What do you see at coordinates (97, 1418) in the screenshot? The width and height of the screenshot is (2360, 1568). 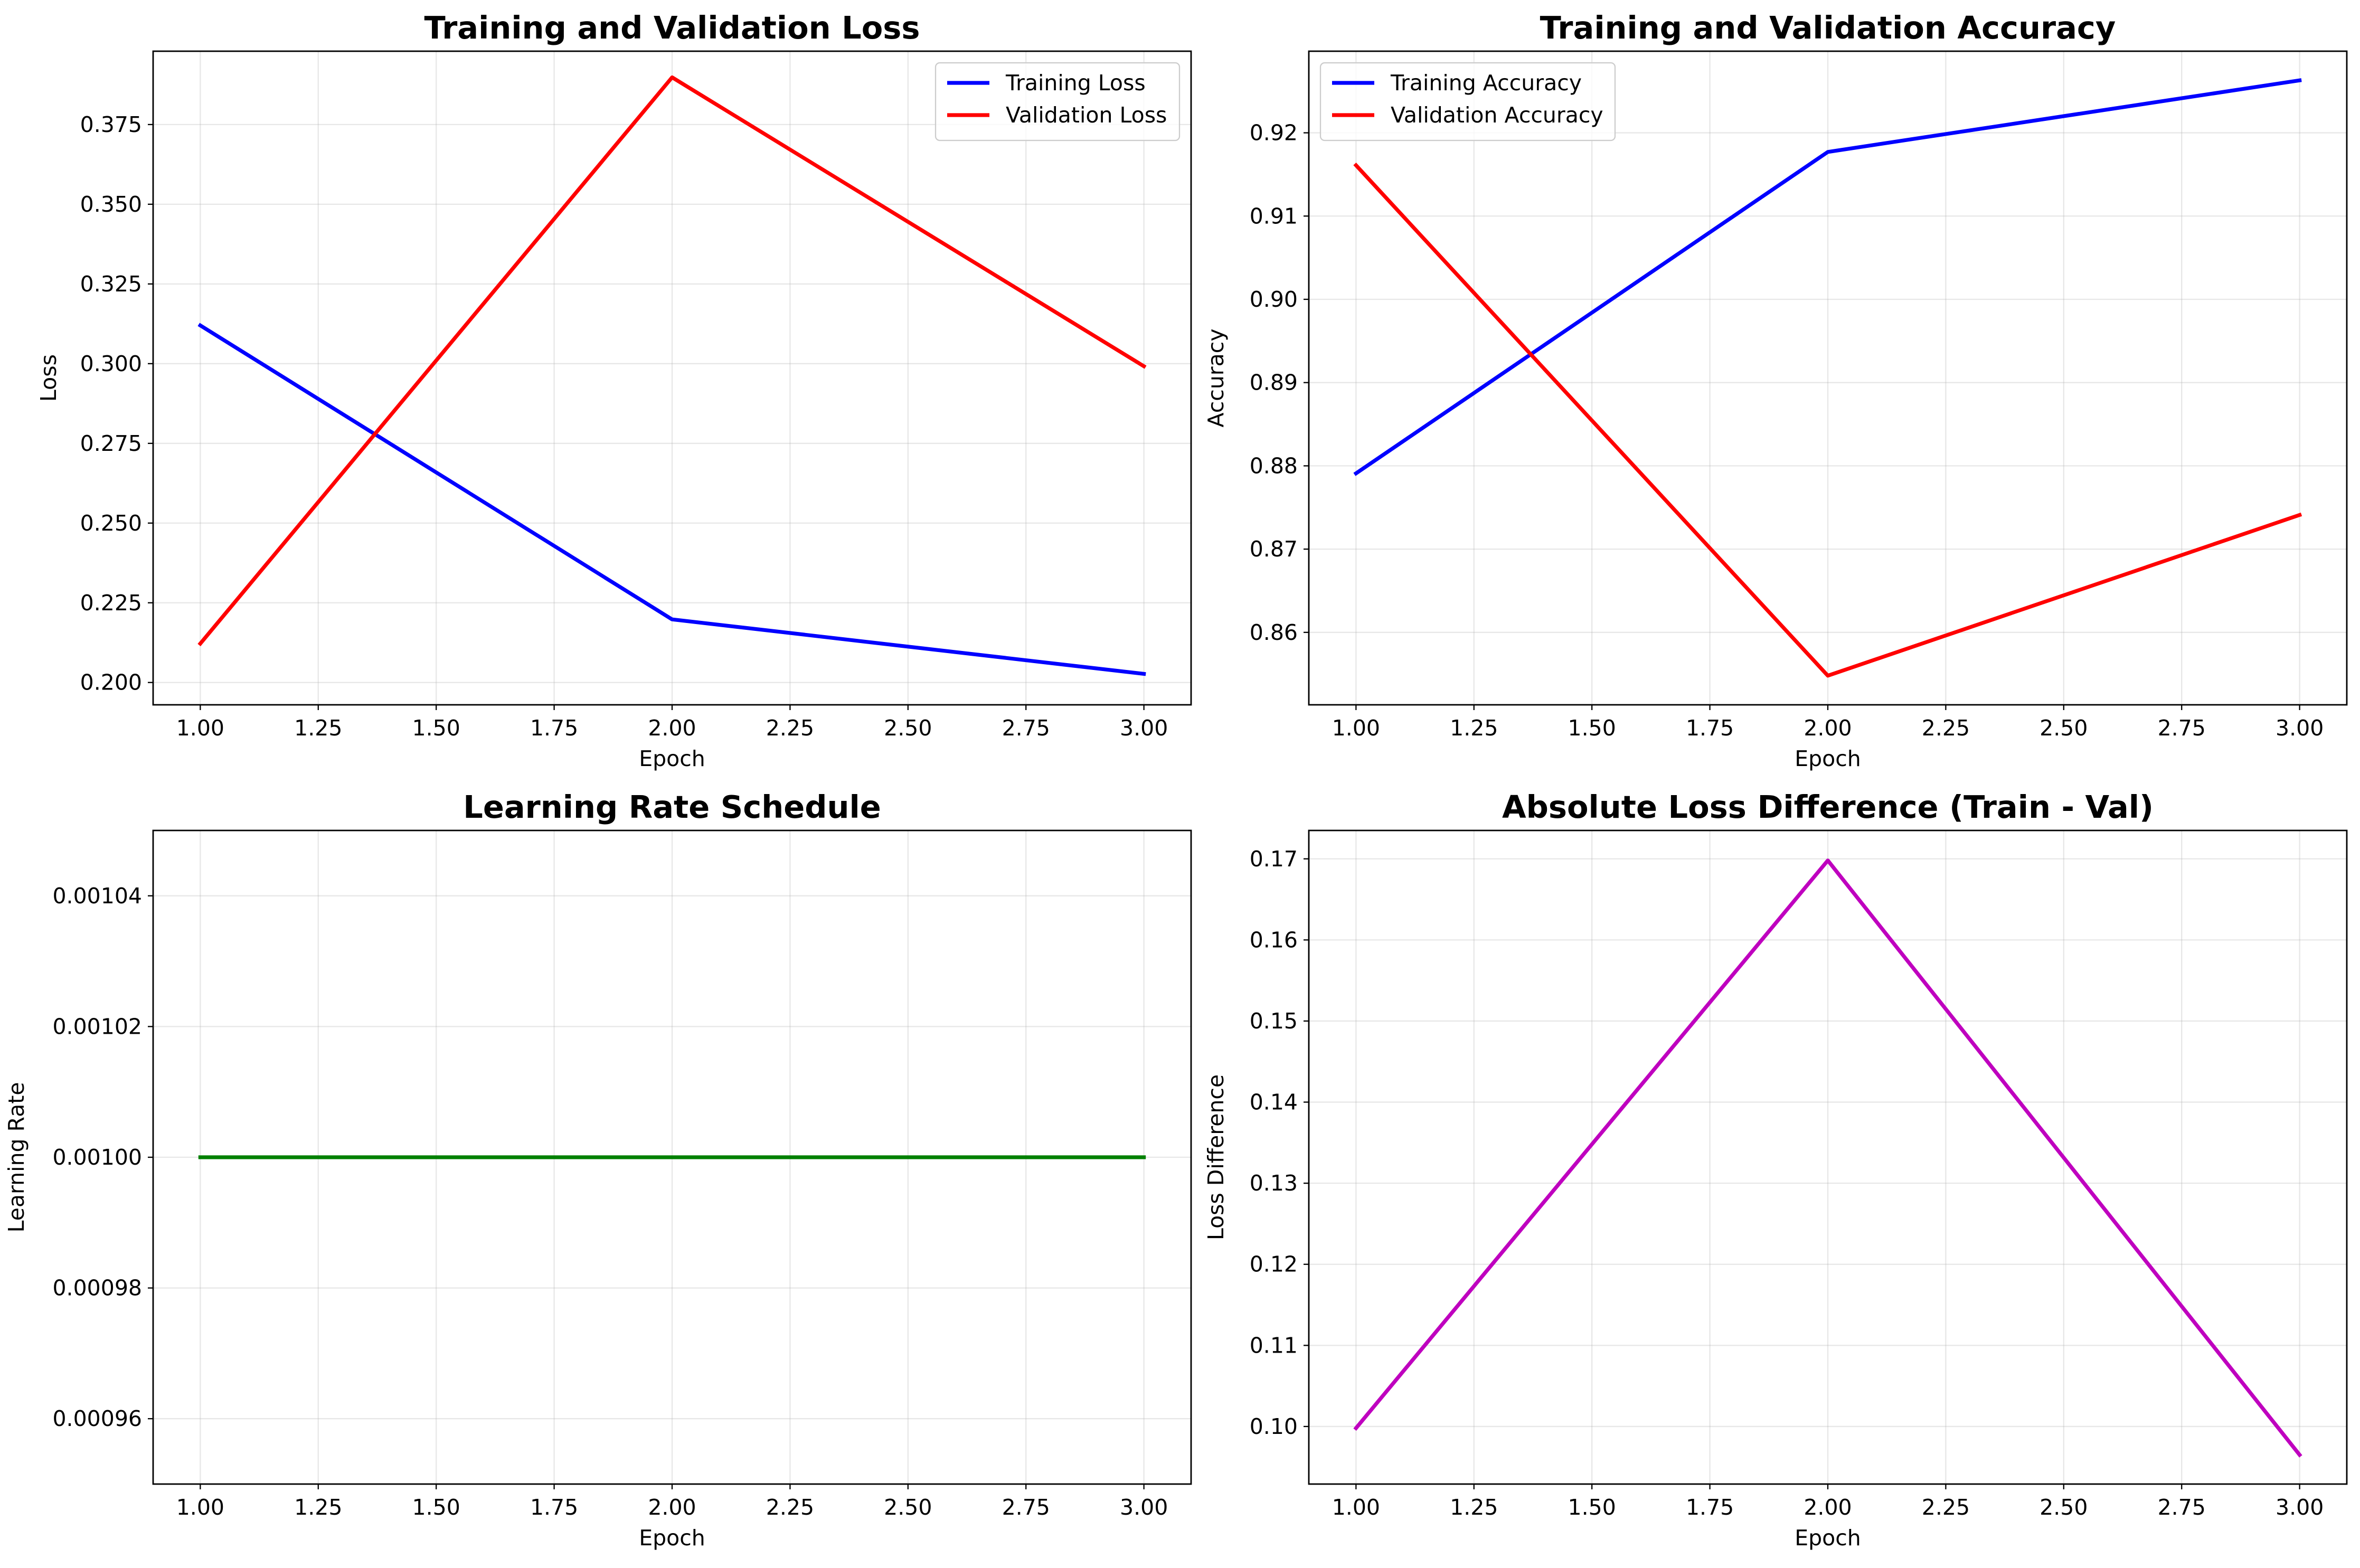 I see `y-tick-label: 0.00096` at bounding box center [97, 1418].